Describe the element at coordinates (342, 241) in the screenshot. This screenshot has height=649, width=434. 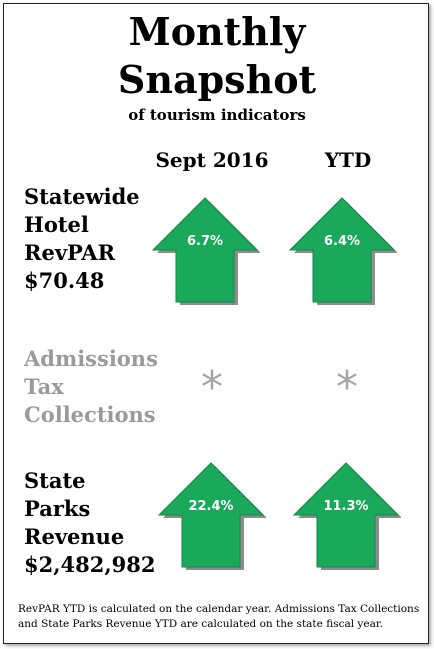
I see `revpar-ytd-change: 6.4%` at that location.